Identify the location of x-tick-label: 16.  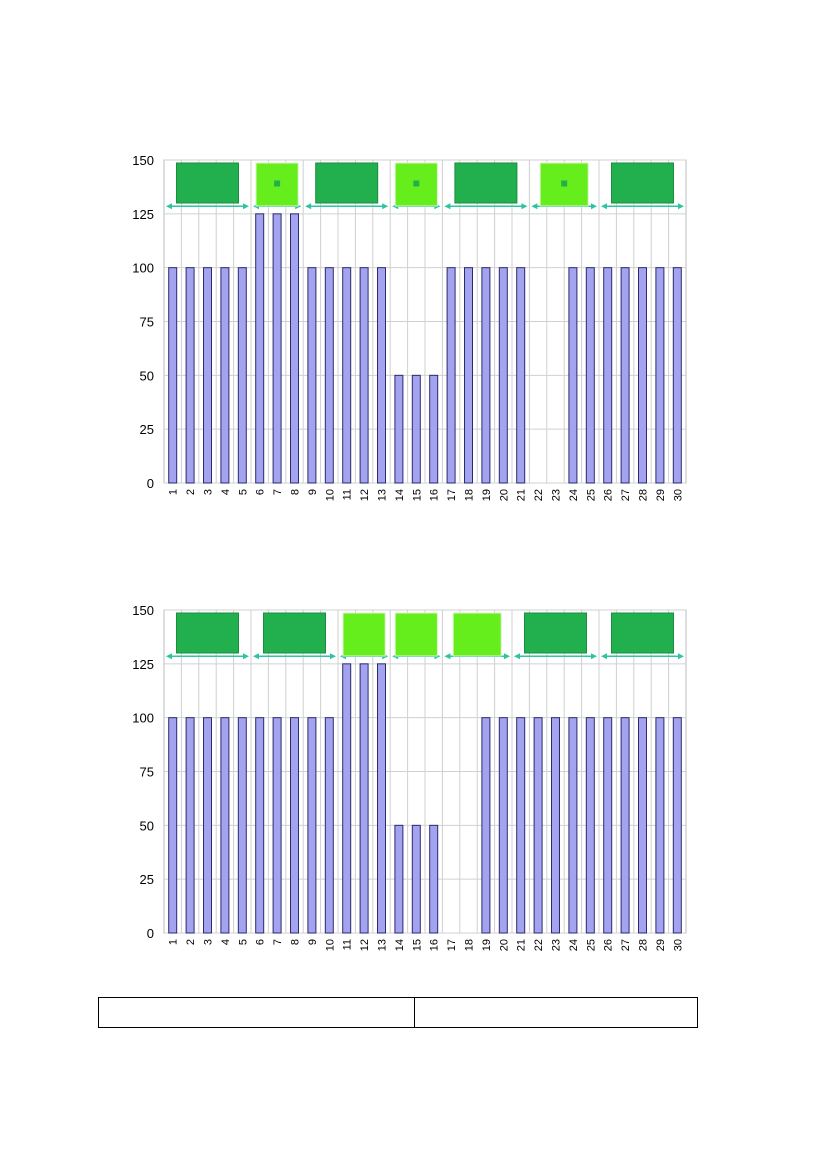
(435, 945).